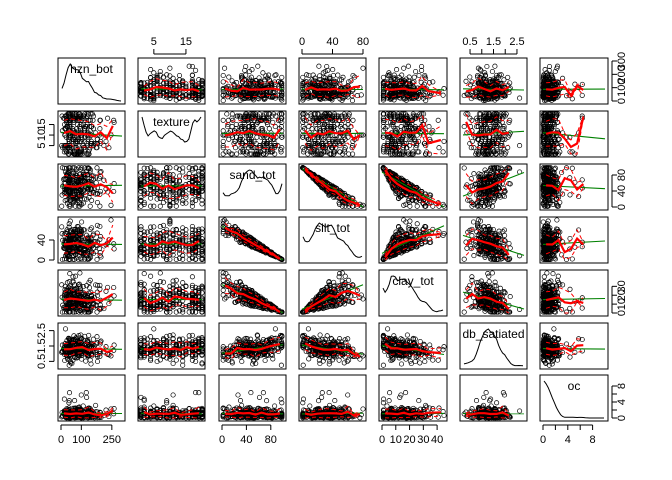 This screenshot has width=672, height=480. I want to click on panel-frame-hzn_bot-texture, so click(171, 81).